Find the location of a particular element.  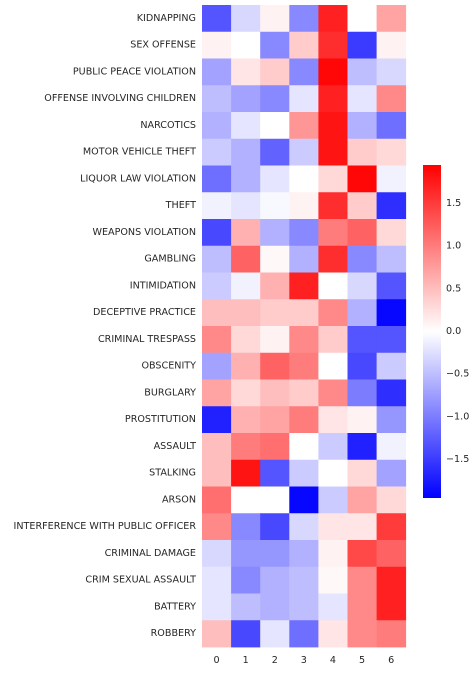

y-tick-label: STALKING is located at coordinates (172, 473).